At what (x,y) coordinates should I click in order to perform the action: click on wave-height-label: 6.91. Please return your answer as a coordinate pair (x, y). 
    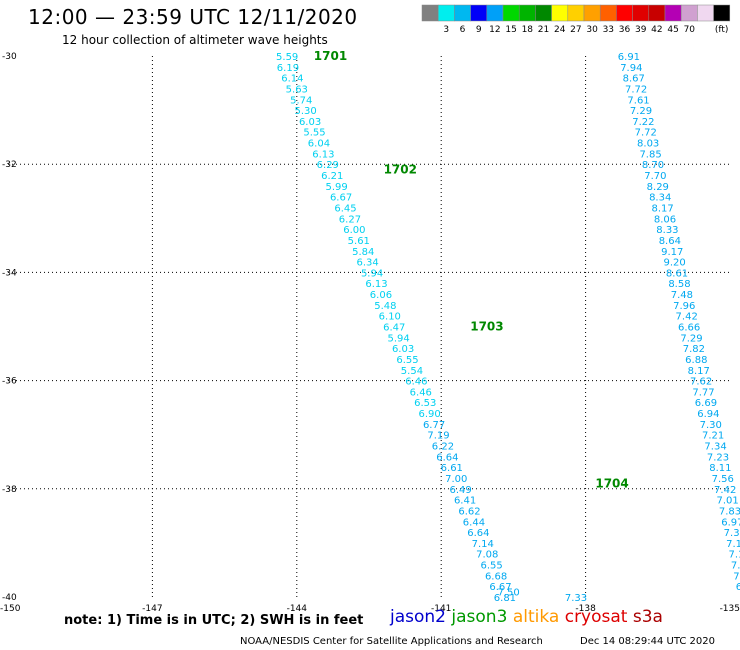
    Looking at the image, I should click on (629, 57).